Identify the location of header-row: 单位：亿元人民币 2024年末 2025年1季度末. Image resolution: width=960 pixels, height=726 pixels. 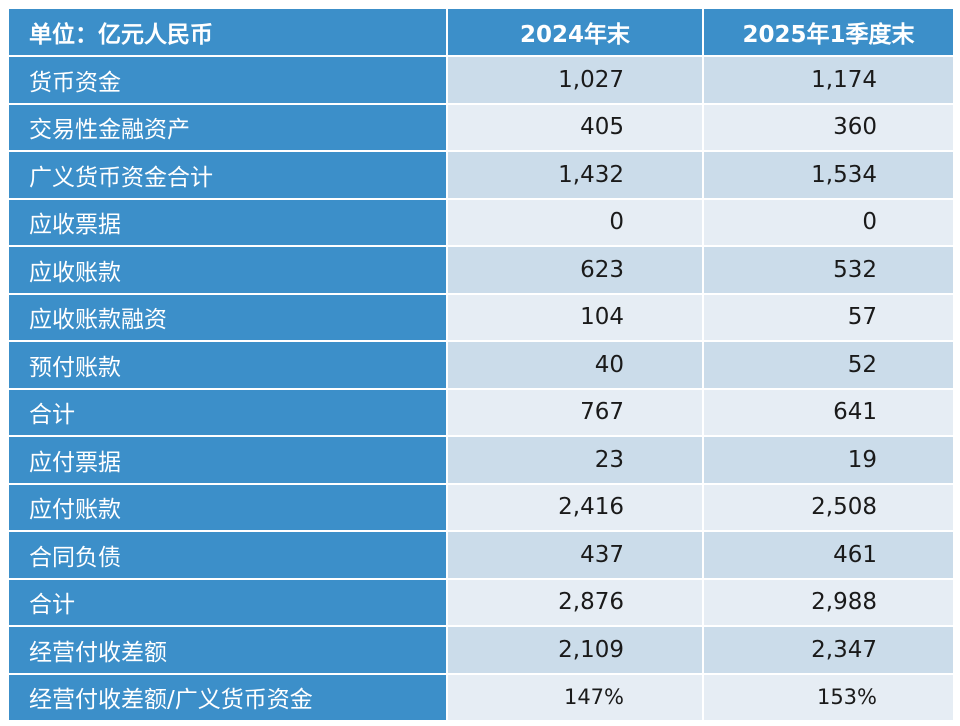
(481, 32).